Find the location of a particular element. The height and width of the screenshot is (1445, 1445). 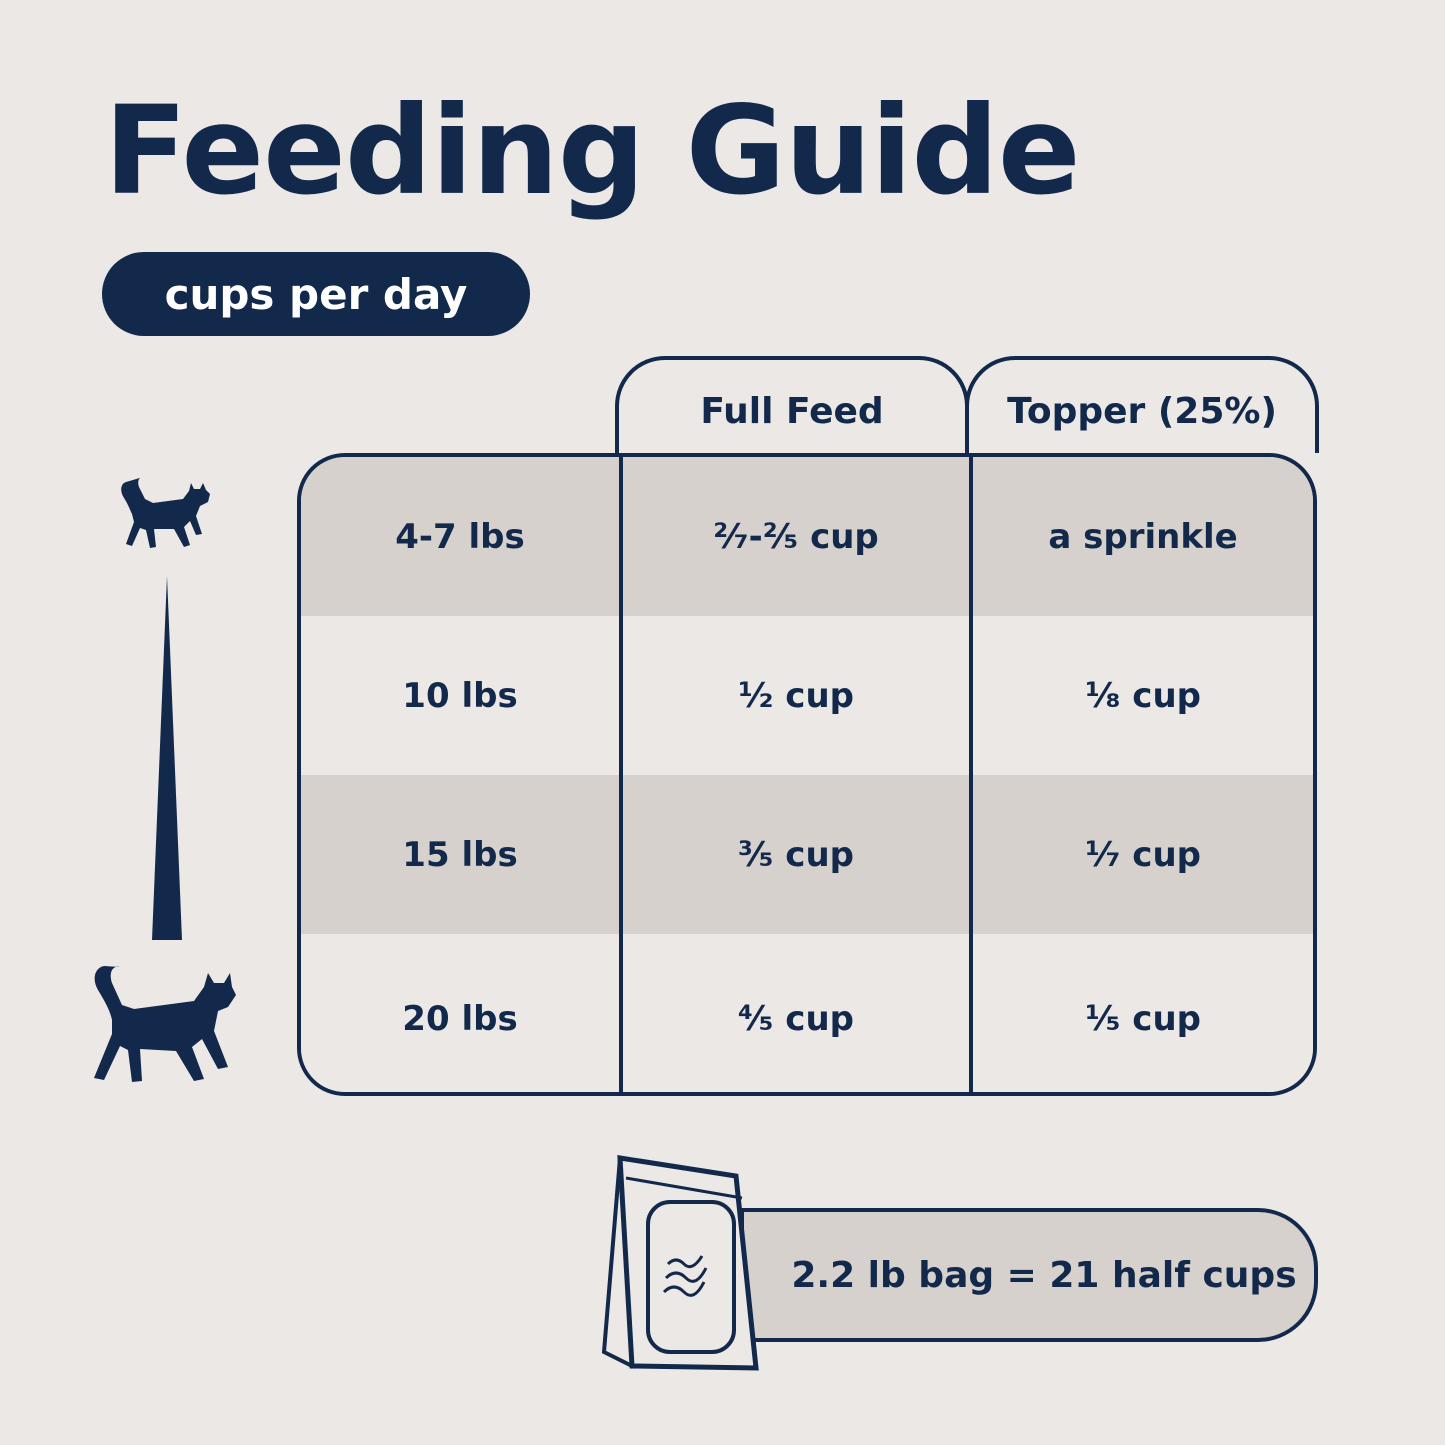

column-header-topper: Topper (25%) is located at coordinates (1142, 404).